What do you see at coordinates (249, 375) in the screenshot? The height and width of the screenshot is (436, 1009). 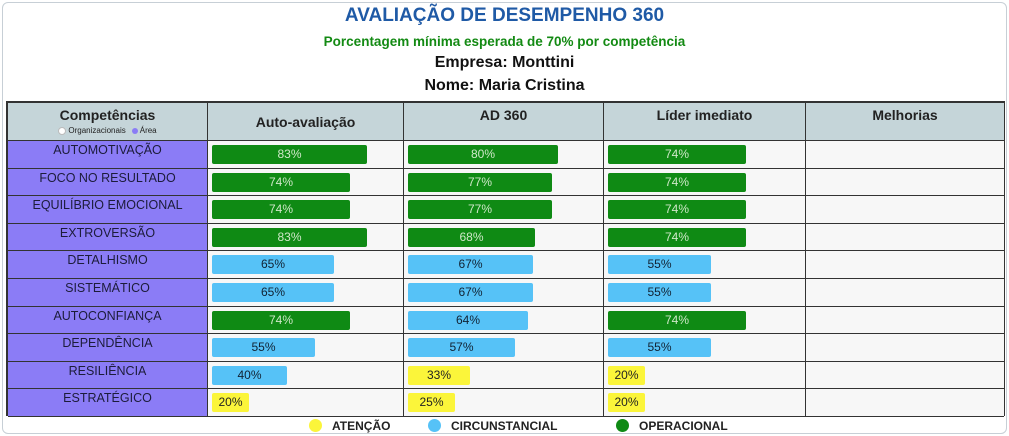 I see `score-bar: 40%` at bounding box center [249, 375].